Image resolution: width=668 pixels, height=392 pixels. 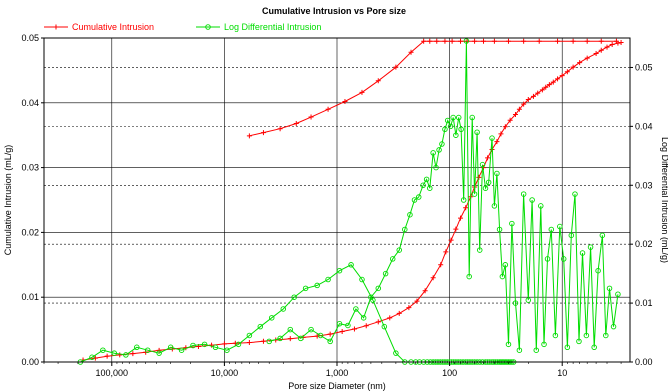 I want to click on x-axis-label: Pore size Diameter (nm), so click(x=337, y=386).